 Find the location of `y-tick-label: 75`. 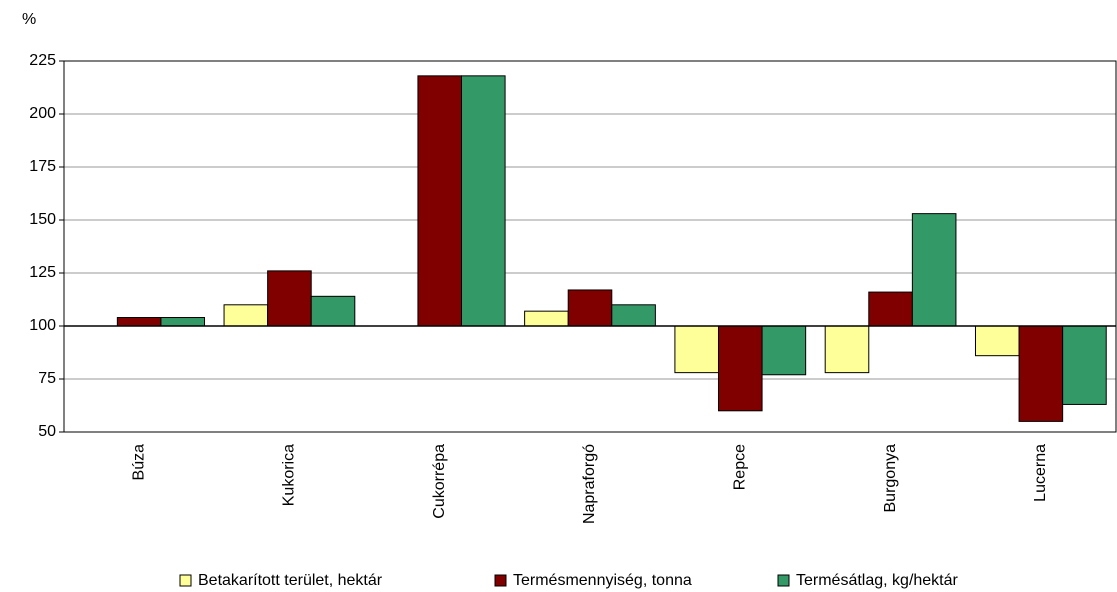

y-tick-label: 75 is located at coordinates (47, 378).